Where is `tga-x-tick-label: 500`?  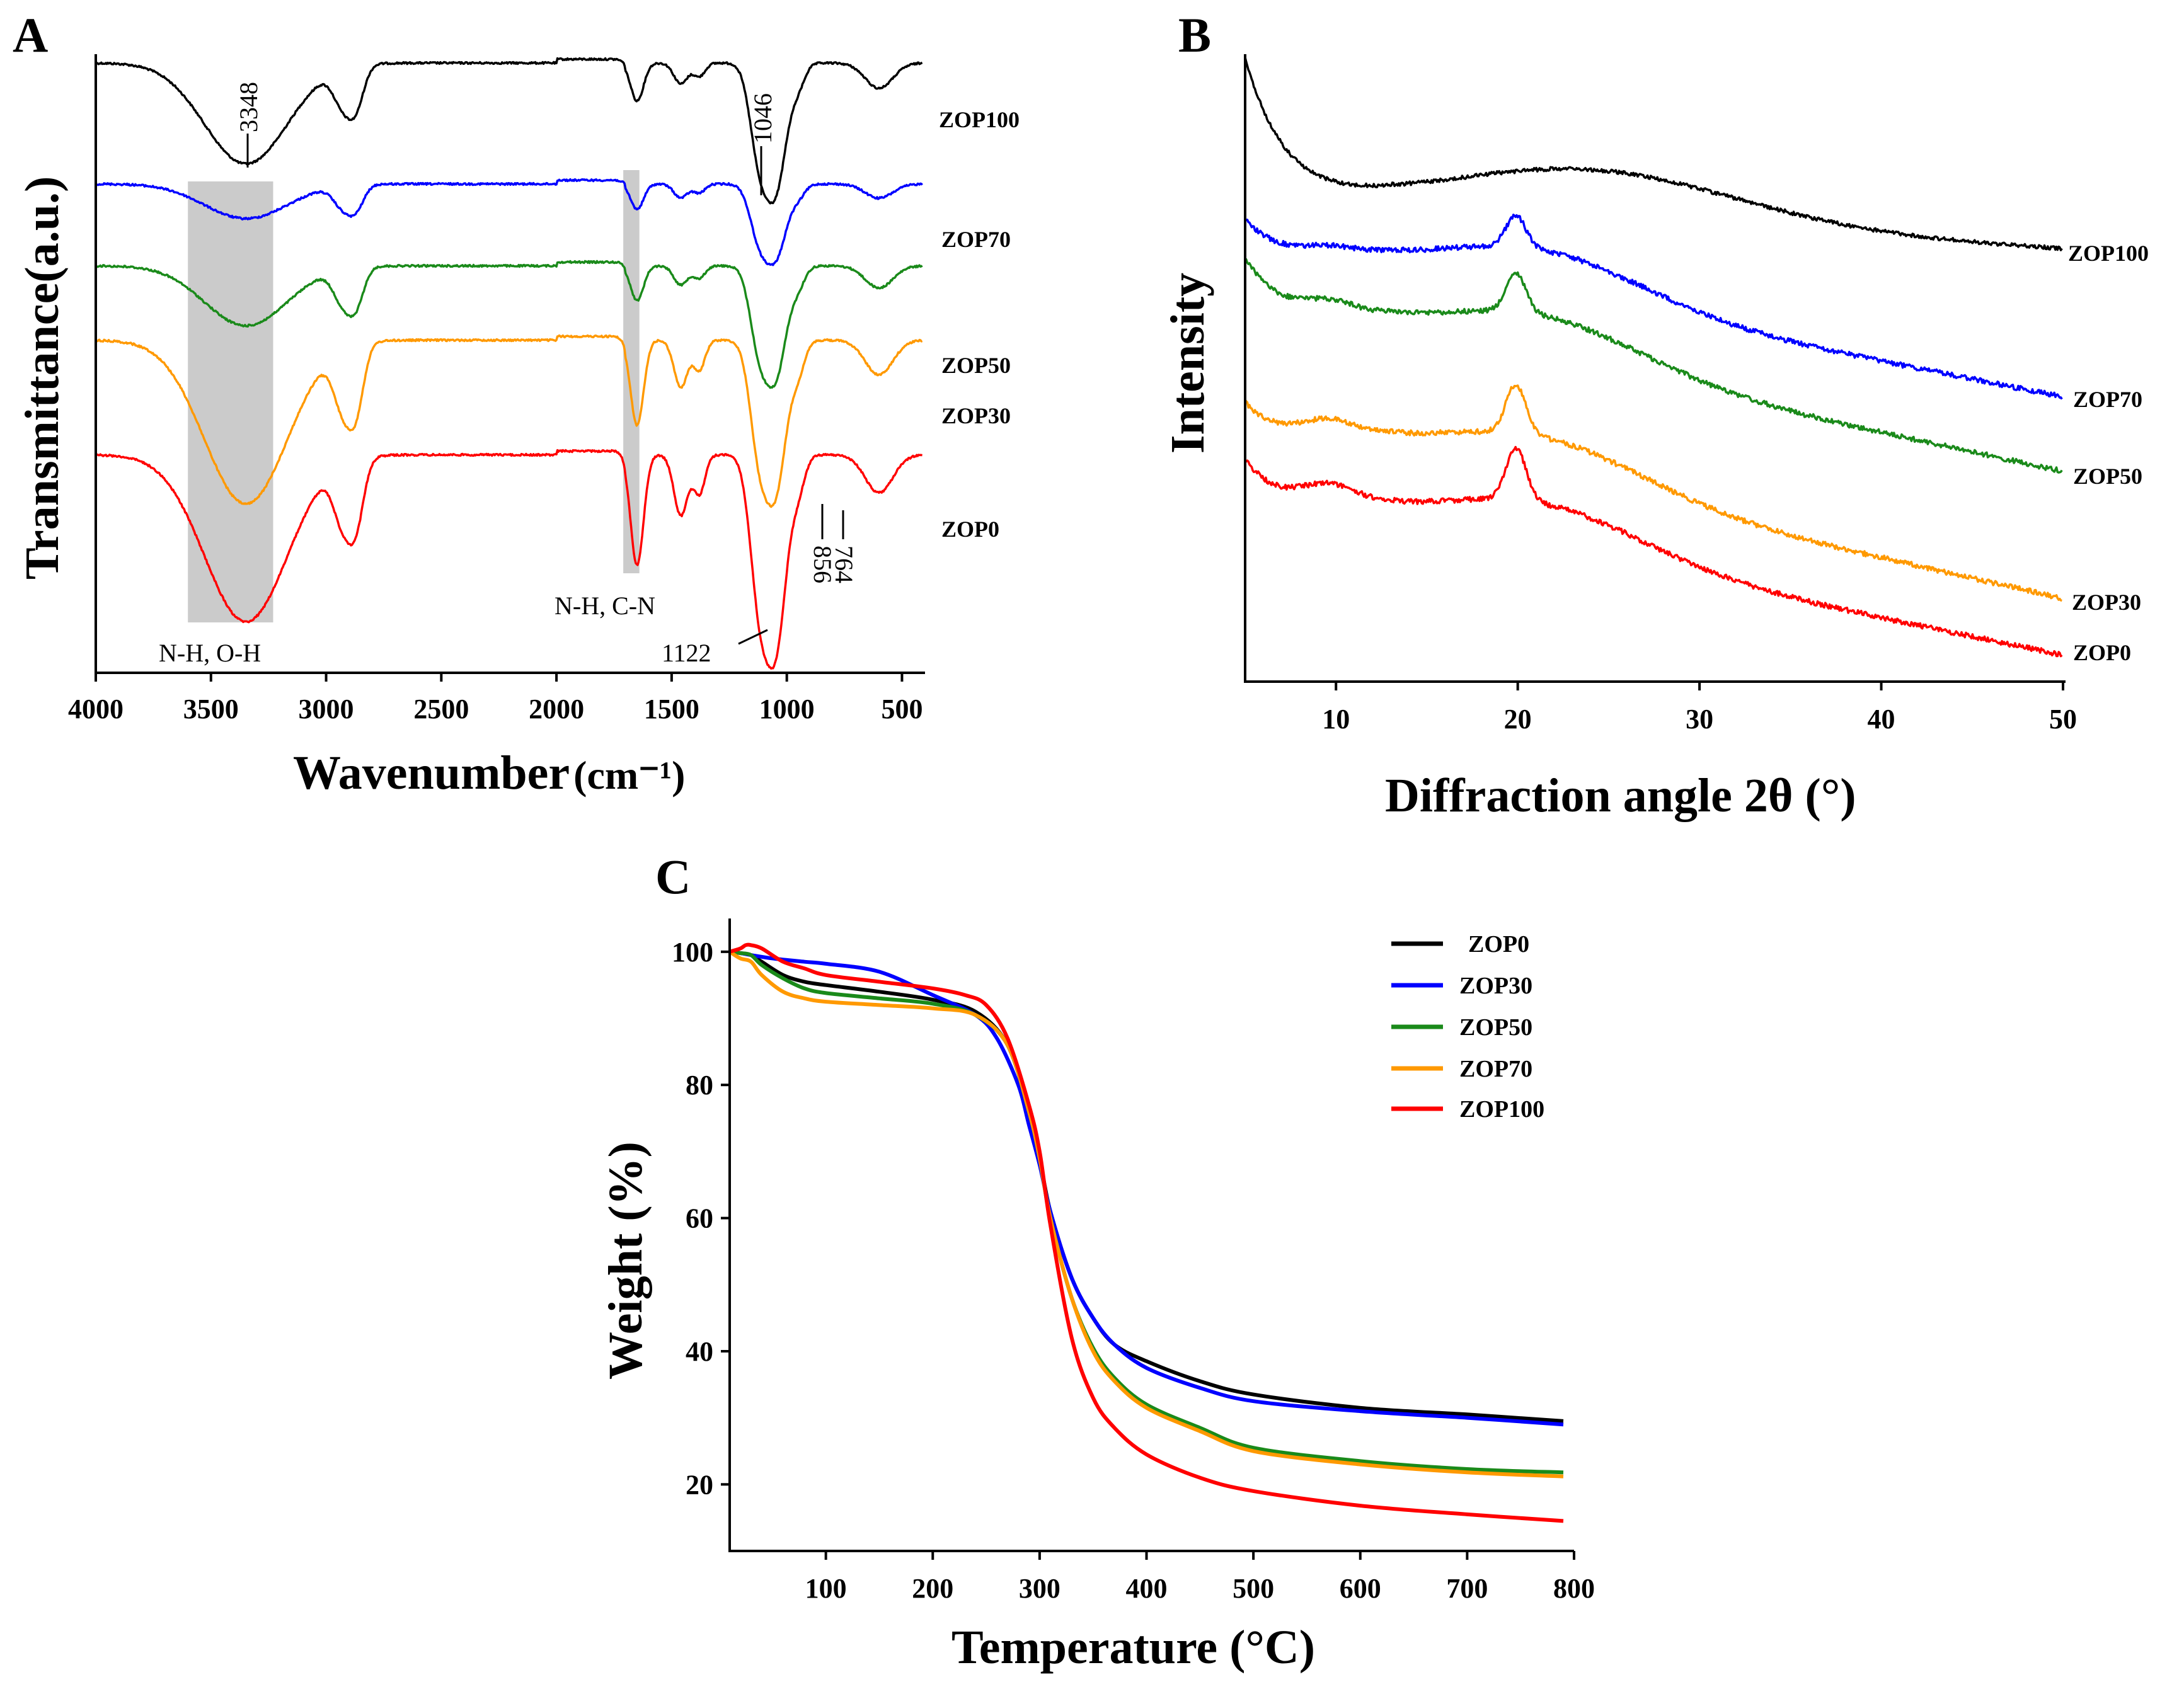 tga-x-tick-label: 500 is located at coordinates (1253, 1589).